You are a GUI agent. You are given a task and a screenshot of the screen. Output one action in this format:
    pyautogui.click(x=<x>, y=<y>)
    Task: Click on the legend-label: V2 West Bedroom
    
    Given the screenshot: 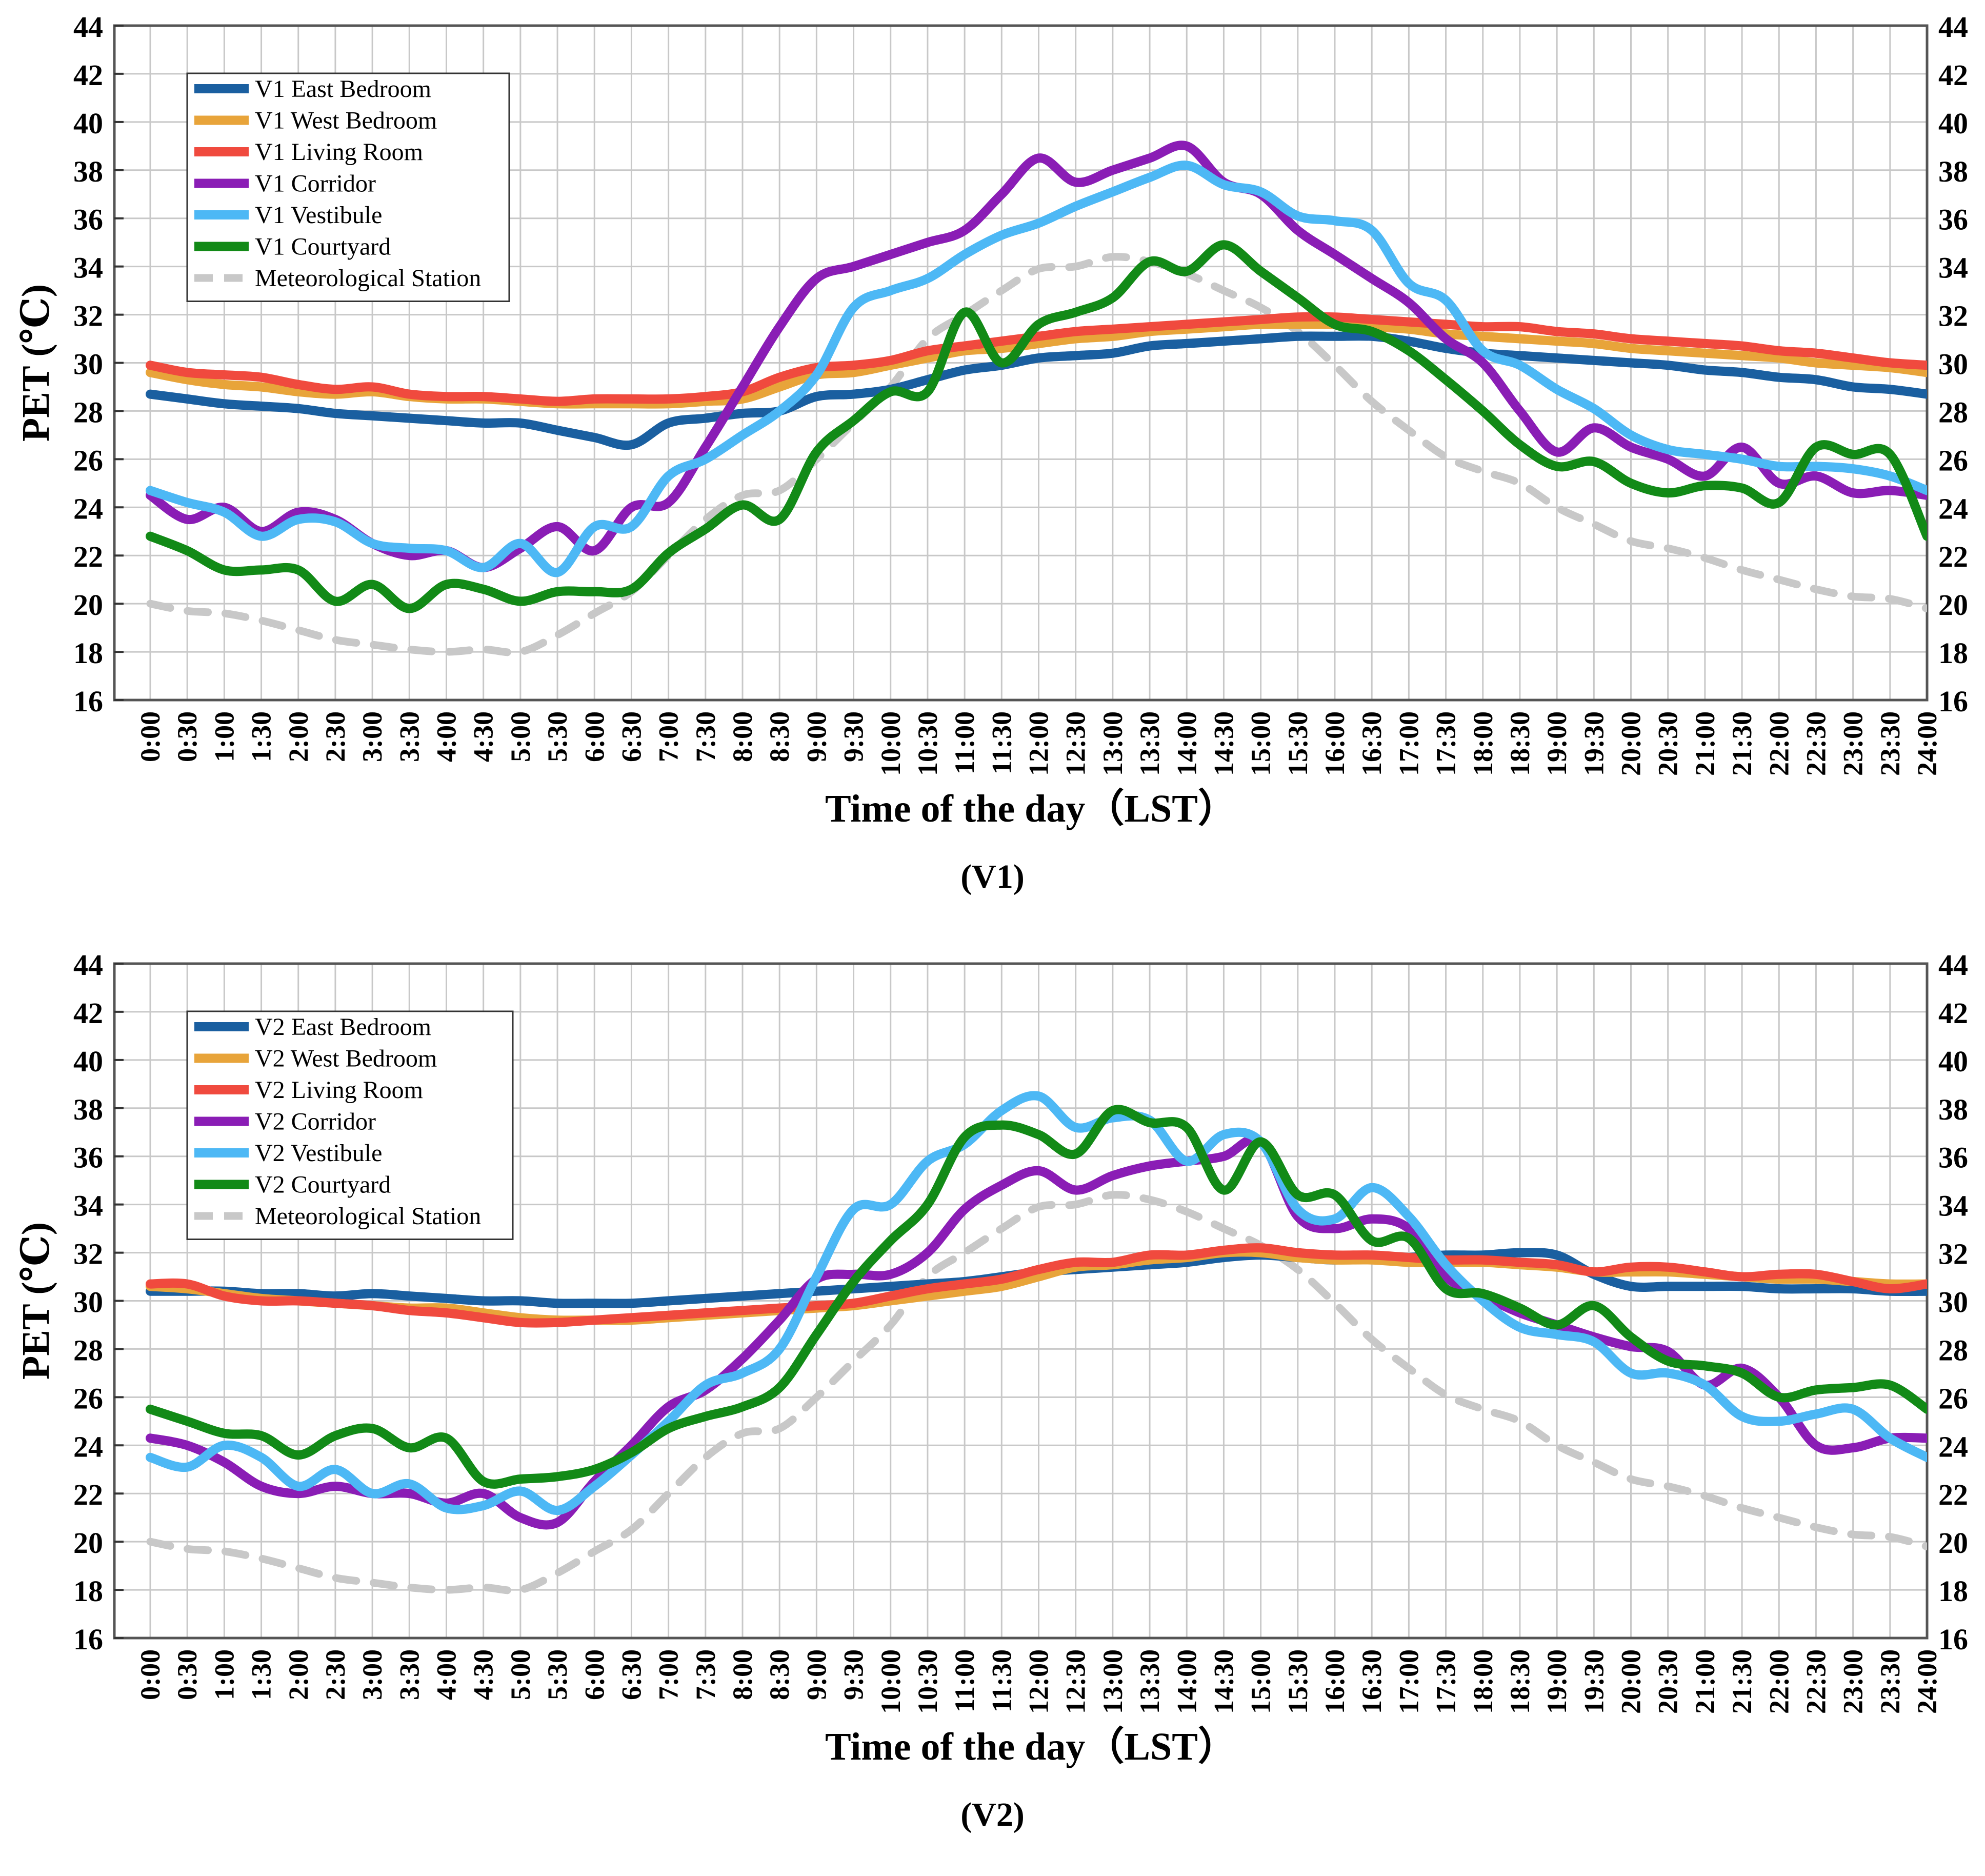 What is the action you would take?
    pyautogui.click(x=346, y=1058)
    